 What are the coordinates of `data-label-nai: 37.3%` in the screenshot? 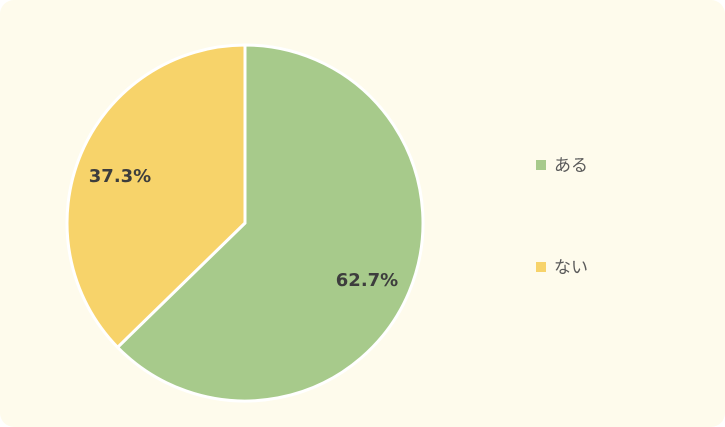 It's located at (120, 176).